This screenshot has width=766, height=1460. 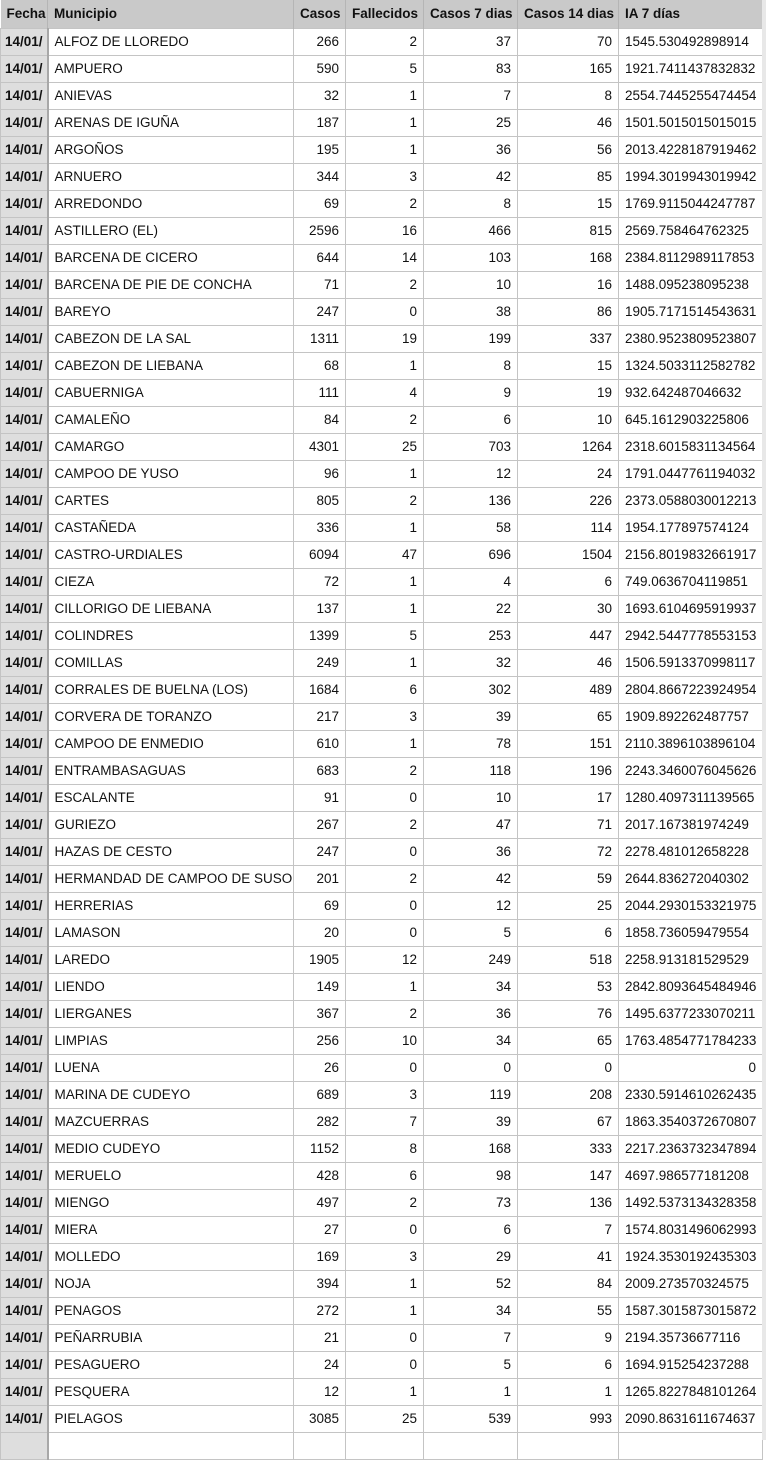 I want to click on casos-cell: 282, so click(x=319, y=1121).